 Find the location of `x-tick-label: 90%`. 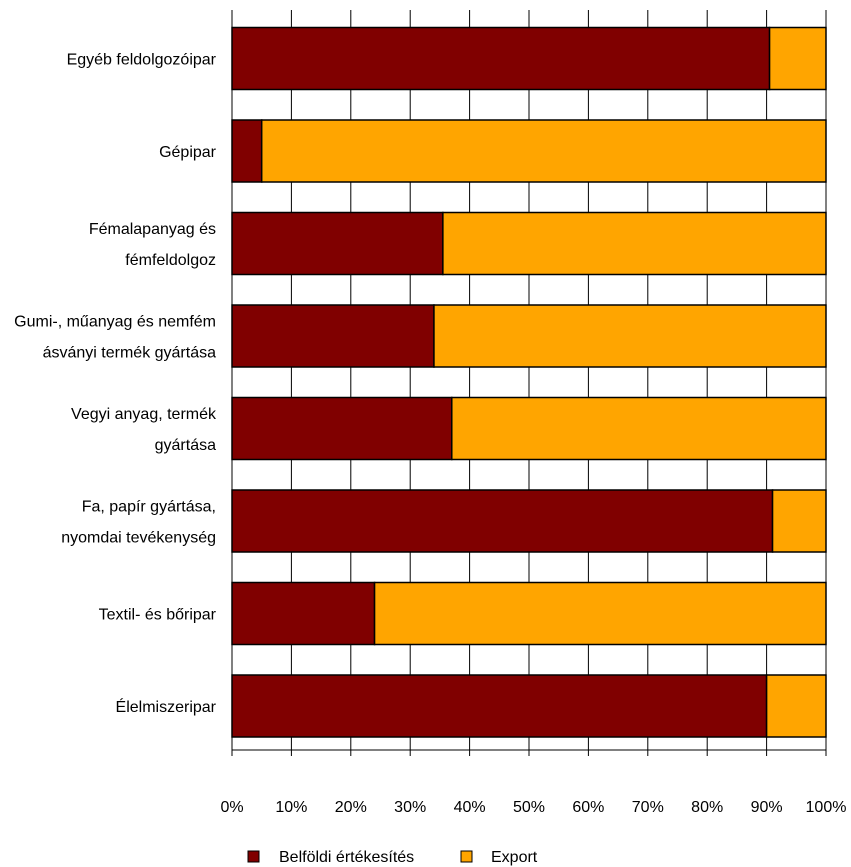

x-tick-label: 90% is located at coordinates (767, 807).